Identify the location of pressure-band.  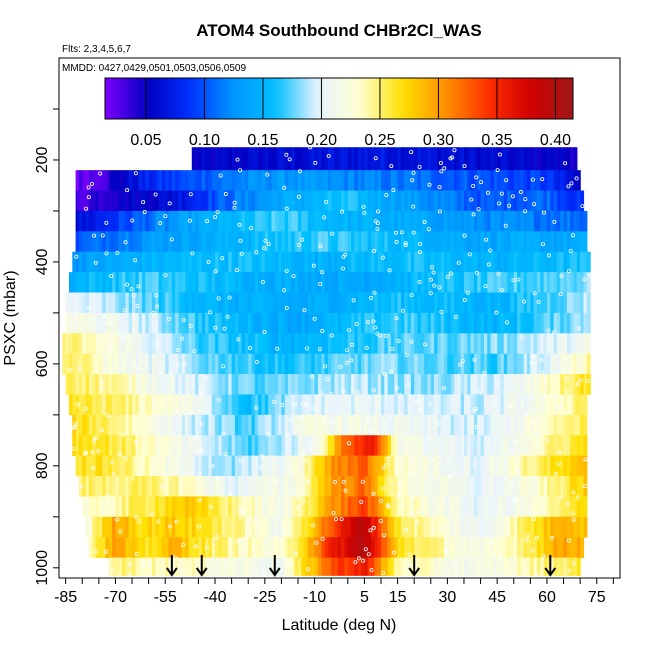
(331, 262).